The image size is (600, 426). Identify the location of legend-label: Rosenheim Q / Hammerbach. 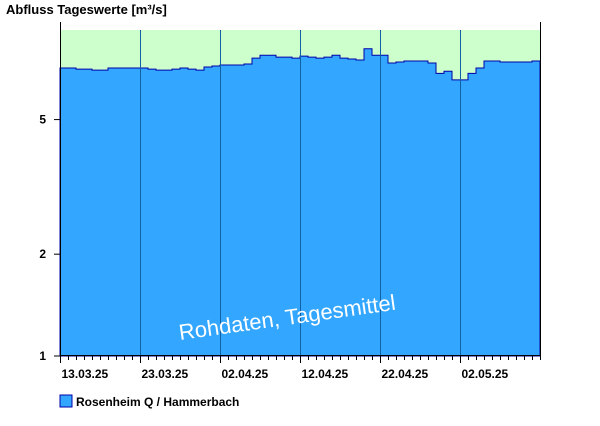
(157, 402).